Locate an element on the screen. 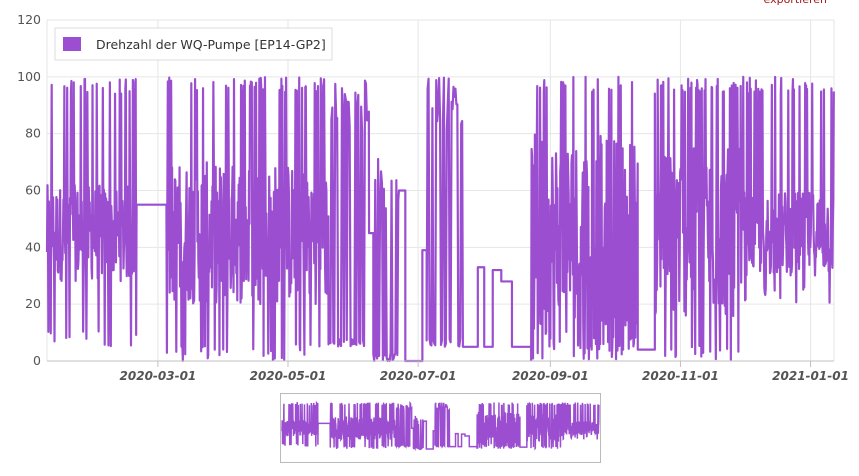 The width and height of the screenshot is (859, 476). x-tick-label: 2021-01-01 is located at coordinates (810, 376).